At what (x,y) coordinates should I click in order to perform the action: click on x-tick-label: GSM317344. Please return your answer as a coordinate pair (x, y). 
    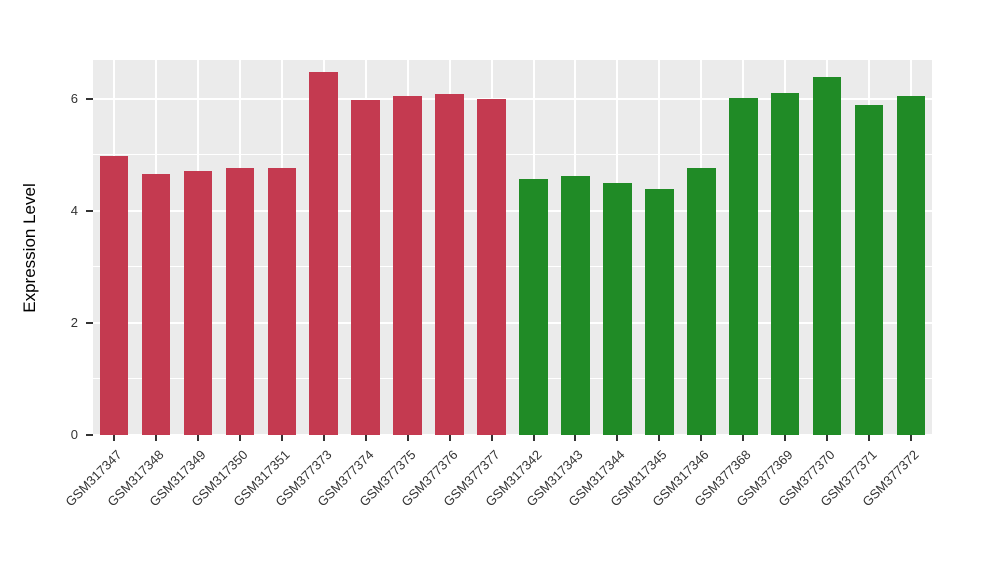
    Looking at the image, I should click on (597, 478).